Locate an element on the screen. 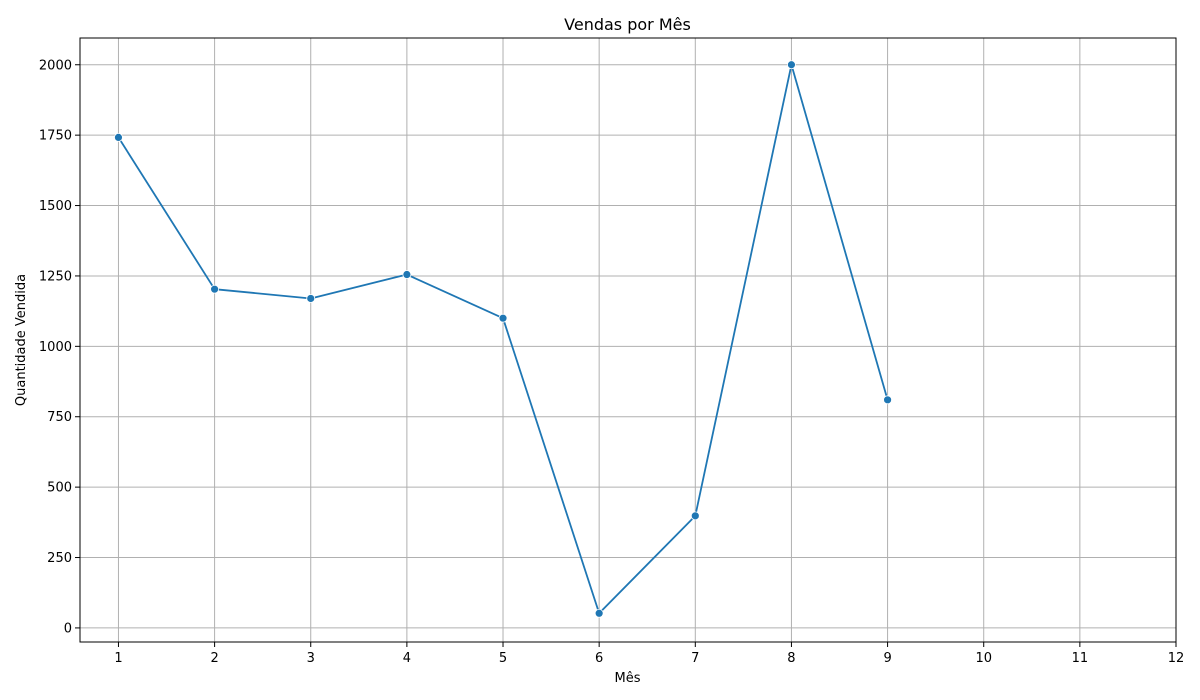 Image resolution: width=1200 pixels, height=700 pixels. y-tick-label: 1250 is located at coordinates (55, 276).